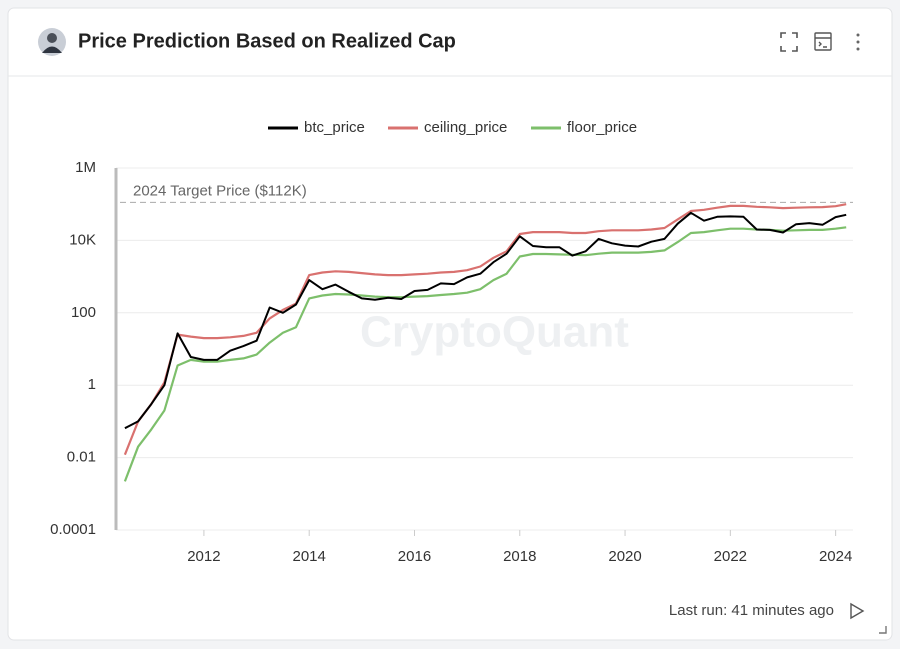 Image resolution: width=900 pixels, height=649 pixels. What do you see at coordinates (73, 529) in the screenshot?
I see `y-tick-label: 0.0001` at bounding box center [73, 529].